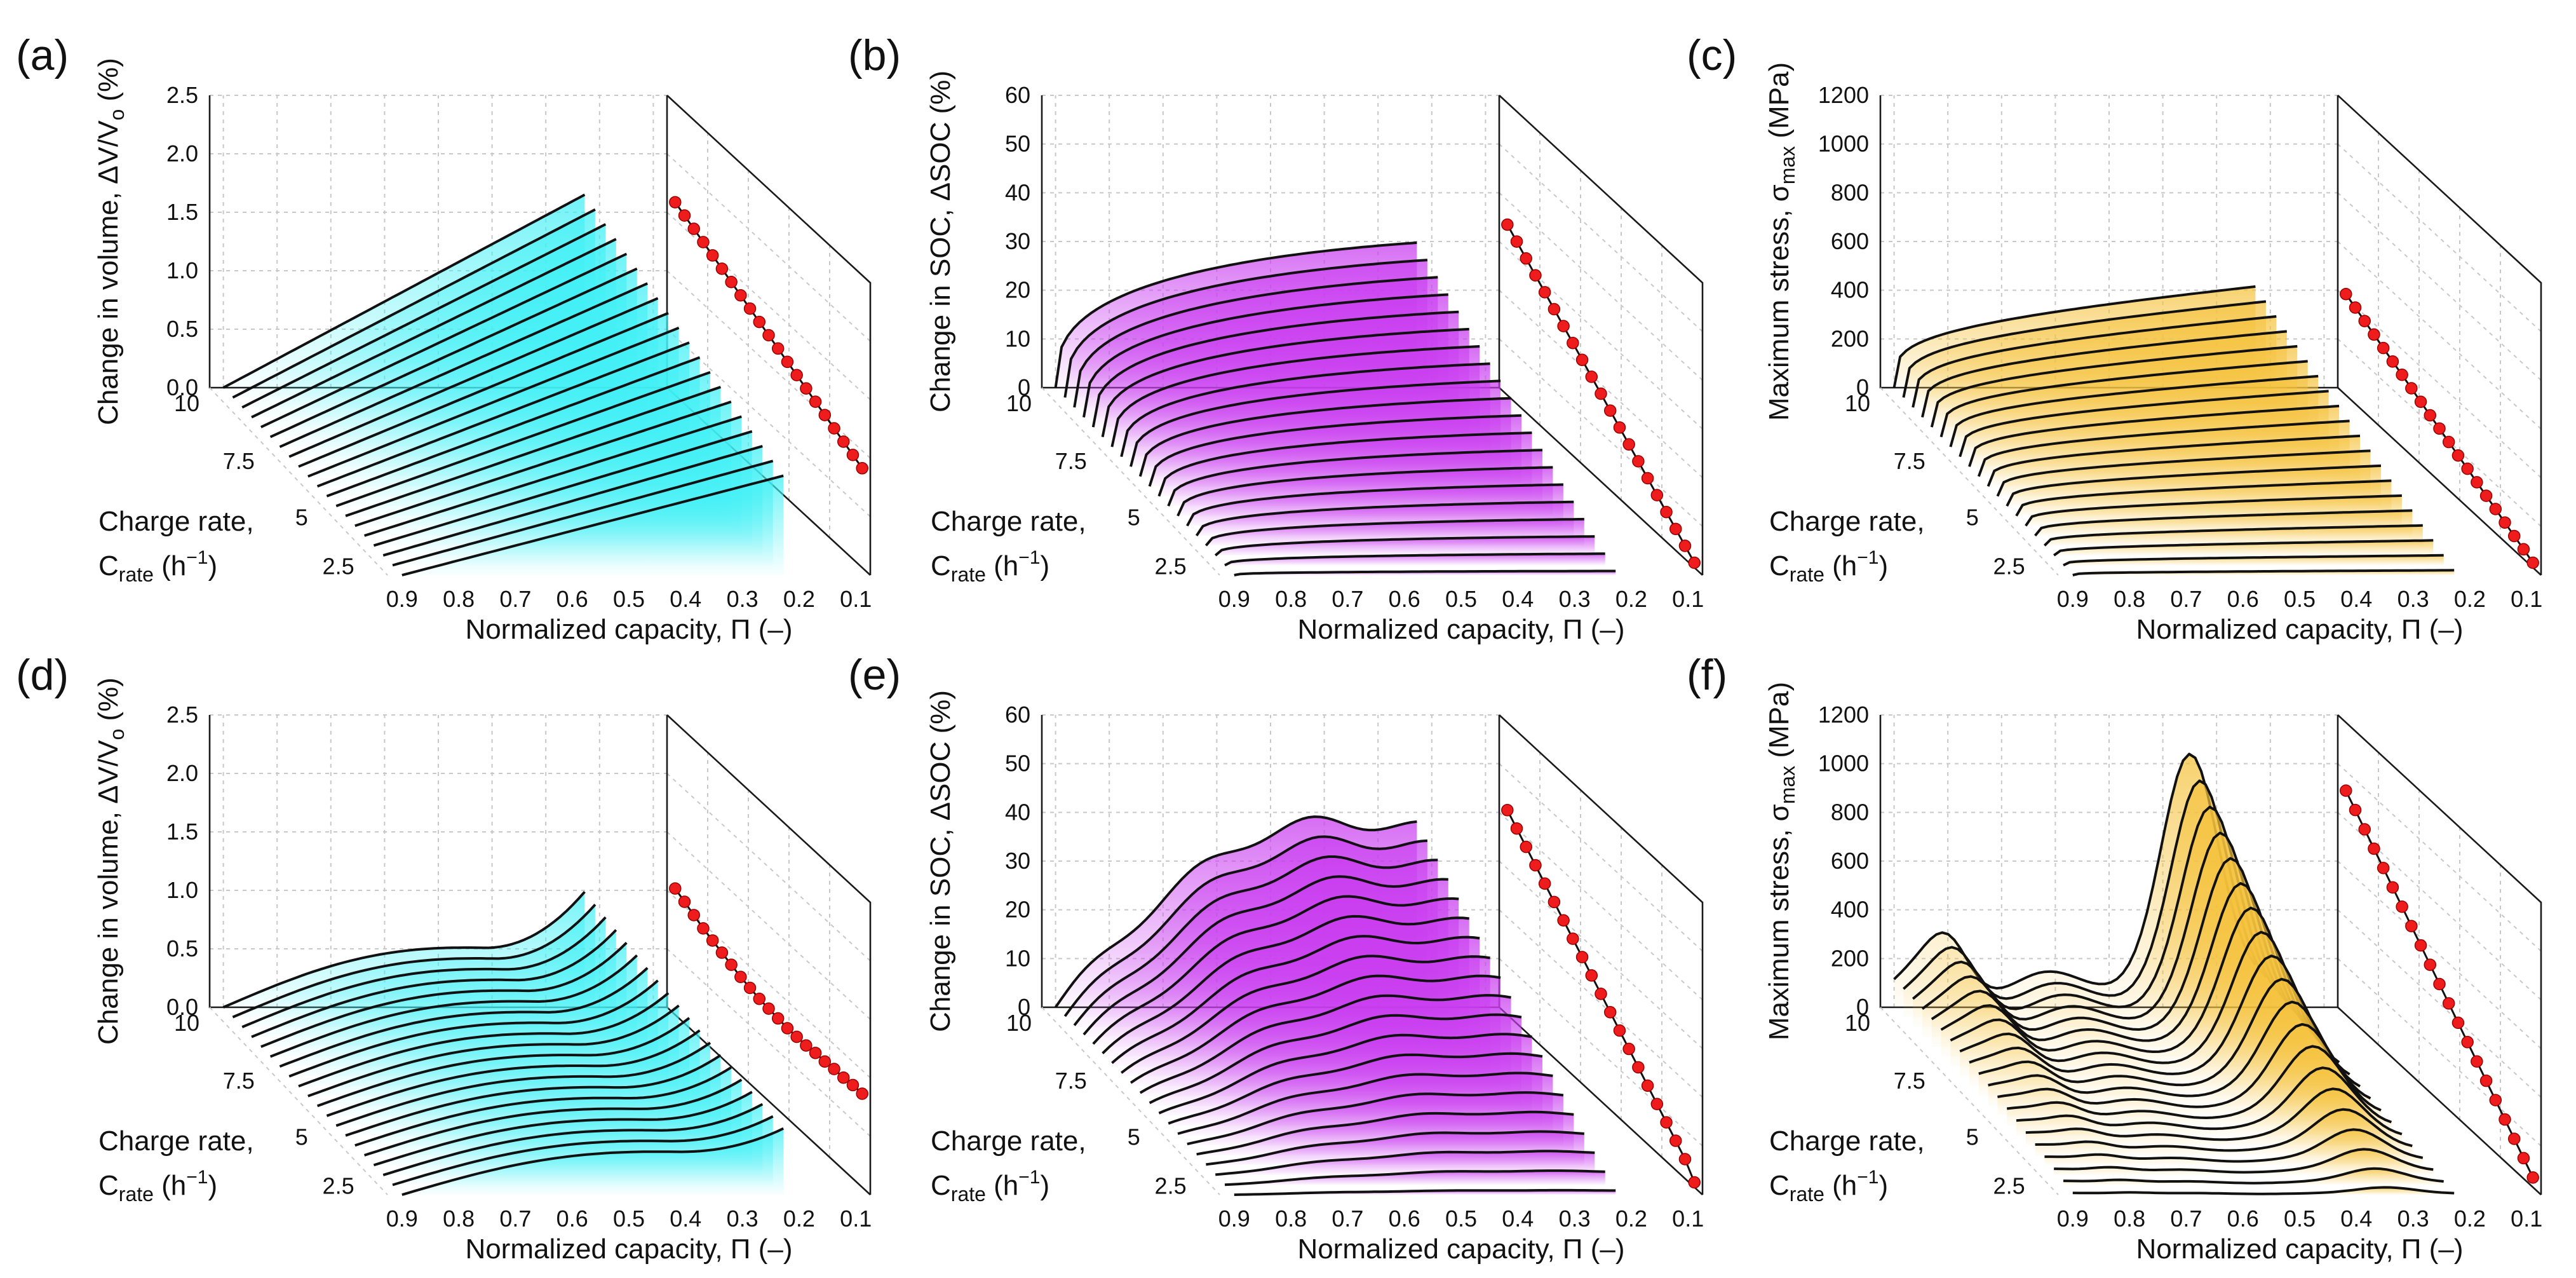 Image resolution: width=2576 pixels, height=1278 pixels. What do you see at coordinates (1843, 95) in the screenshot?
I see `z-tick-label: 1200` at bounding box center [1843, 95].